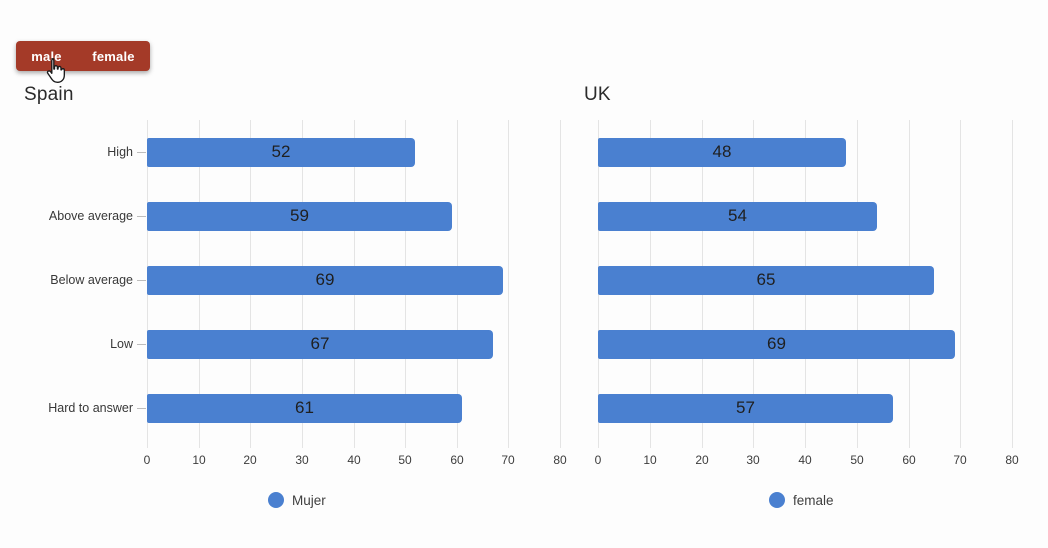  I want to click on bar-above-average: 59, so click(299, 216).